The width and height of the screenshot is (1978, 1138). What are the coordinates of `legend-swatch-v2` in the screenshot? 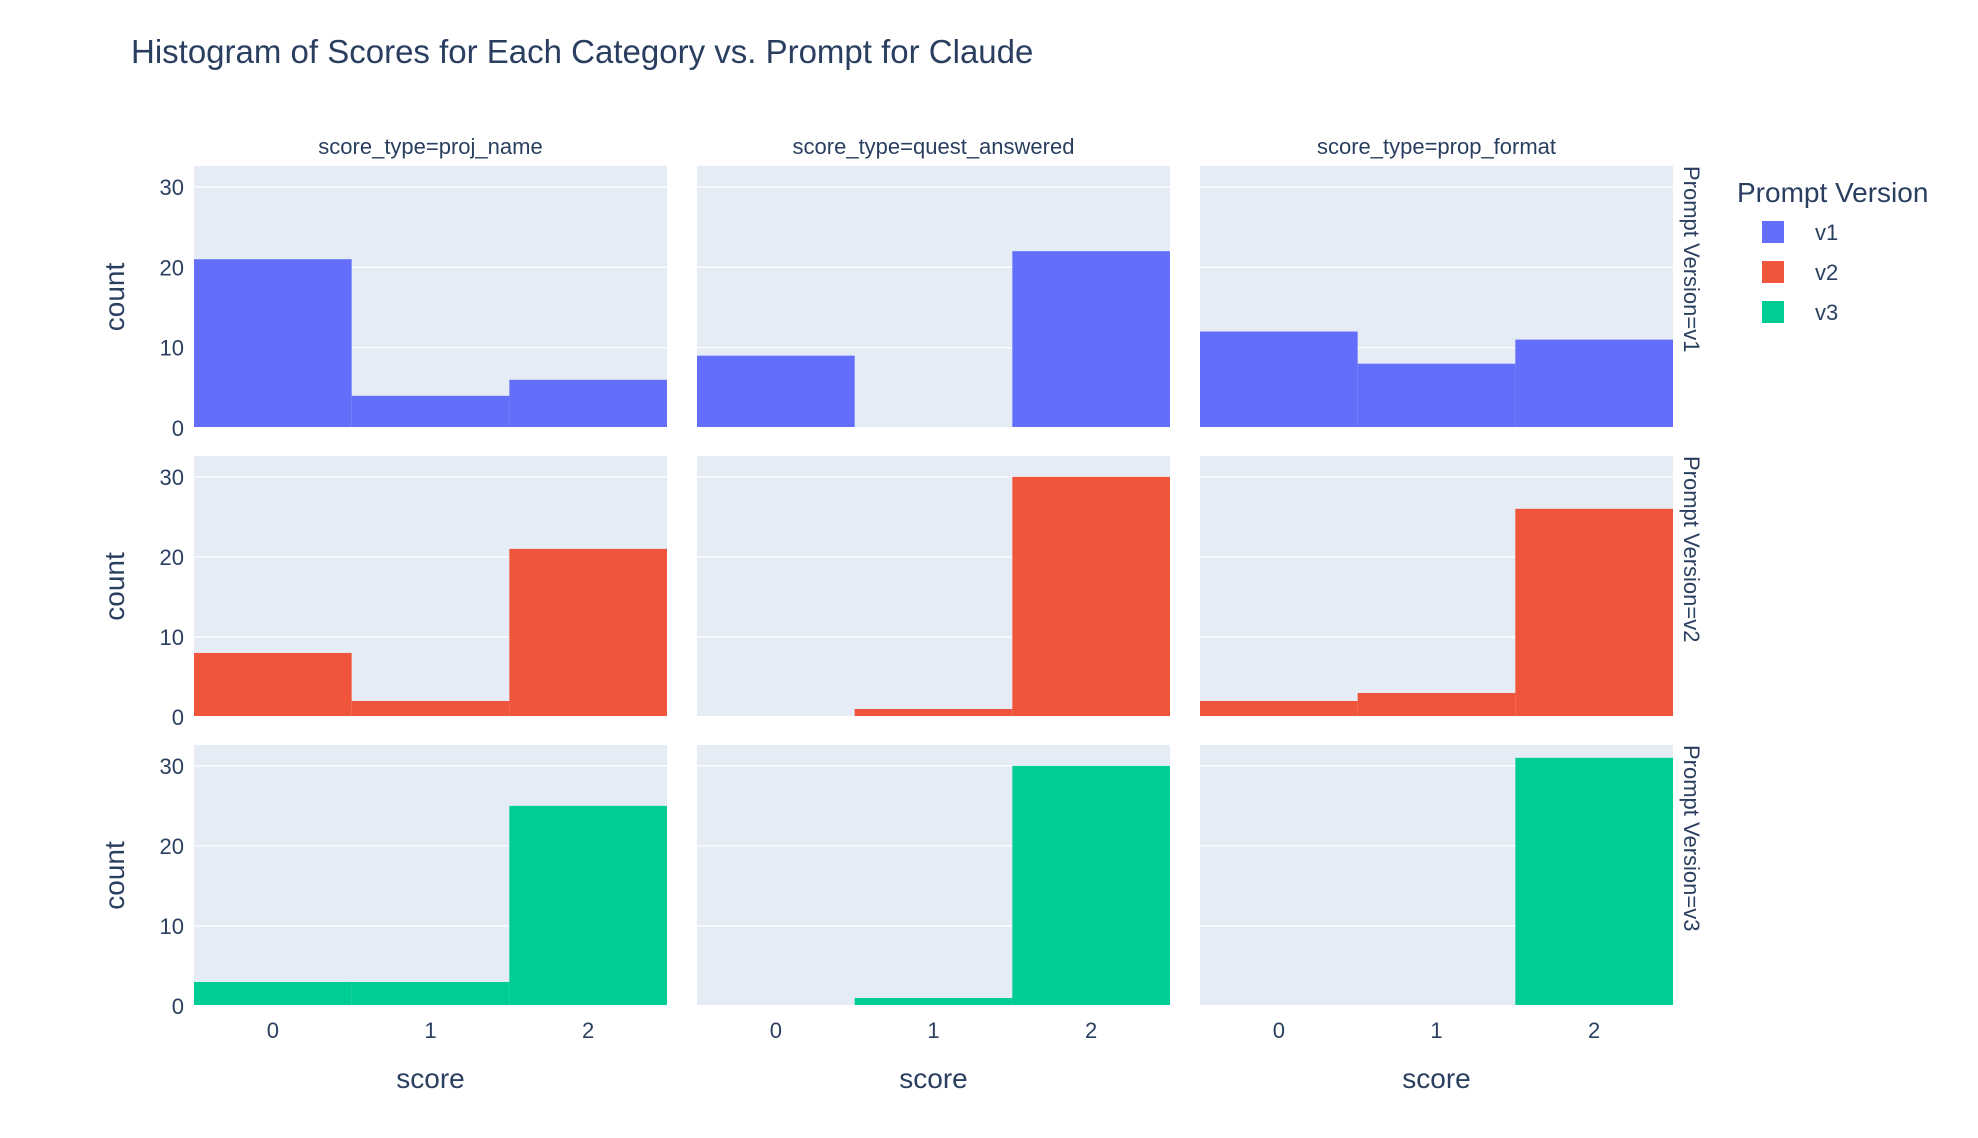 It's located at (1773, 272).